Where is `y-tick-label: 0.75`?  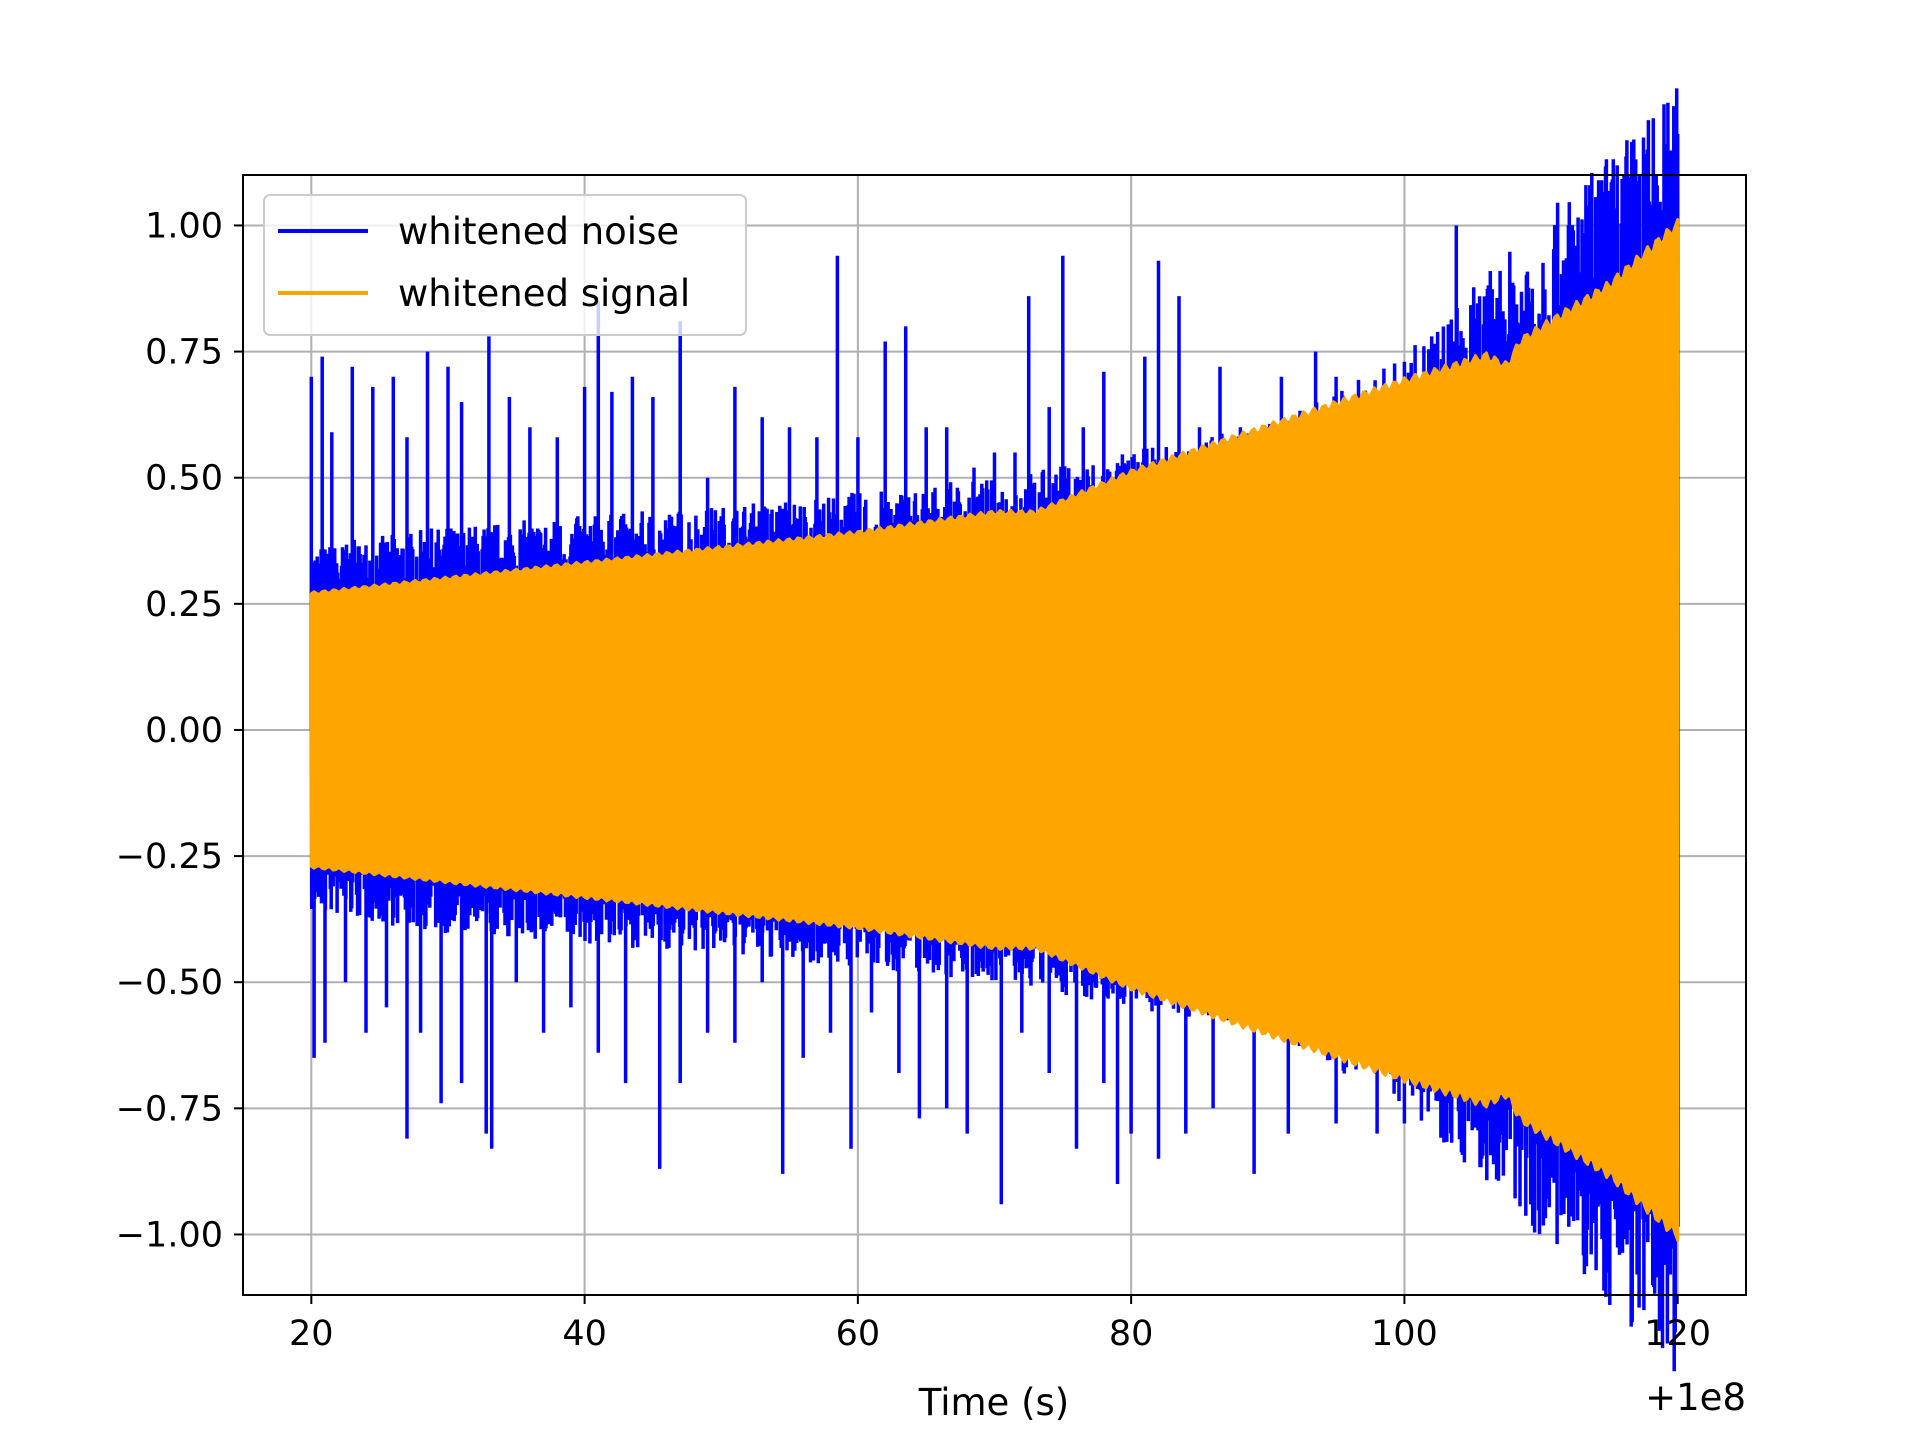
y-tick-label: 0.75 is located at coordinates (184, 353).